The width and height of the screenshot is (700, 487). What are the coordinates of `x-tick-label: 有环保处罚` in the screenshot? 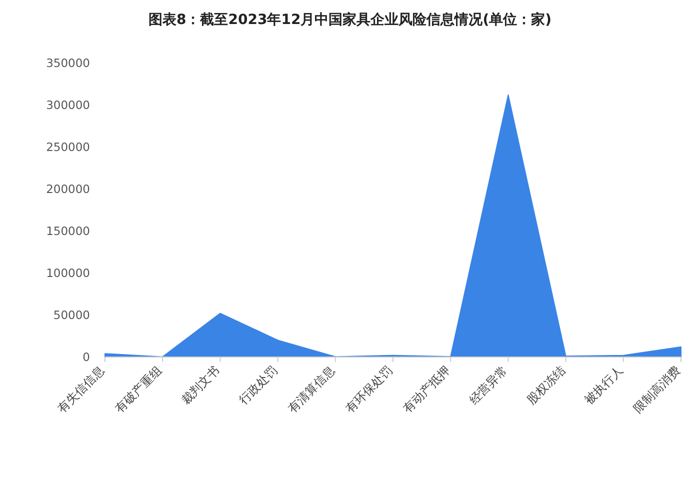 It's located at (369, 389).